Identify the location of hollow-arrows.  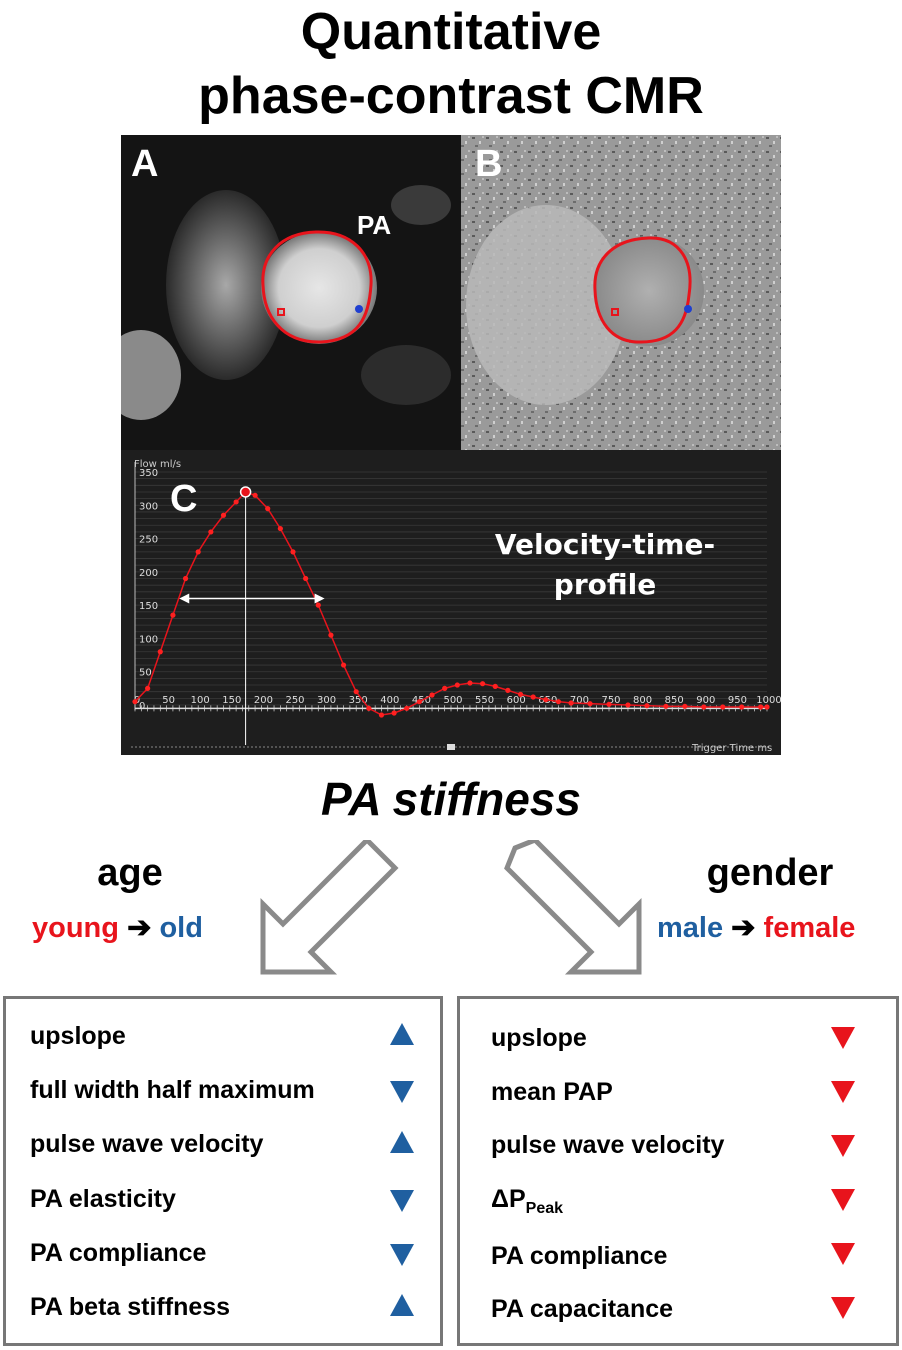
(451, 907).